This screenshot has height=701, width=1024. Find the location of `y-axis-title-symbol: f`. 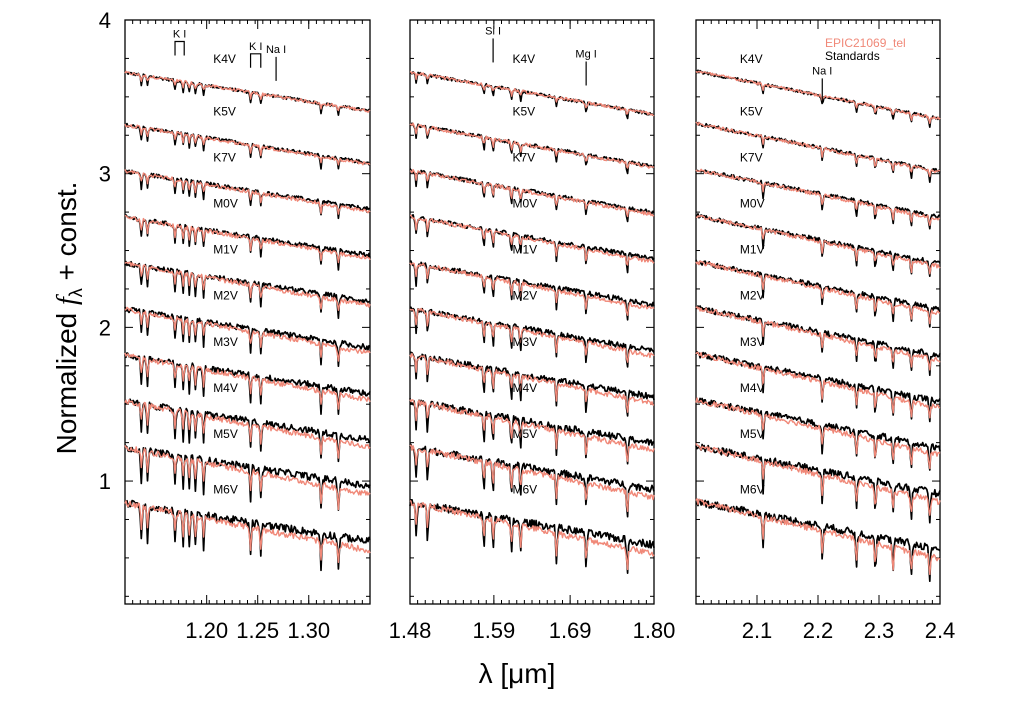

y-axis-title-symbol: f is located at coordinates (67, 299).